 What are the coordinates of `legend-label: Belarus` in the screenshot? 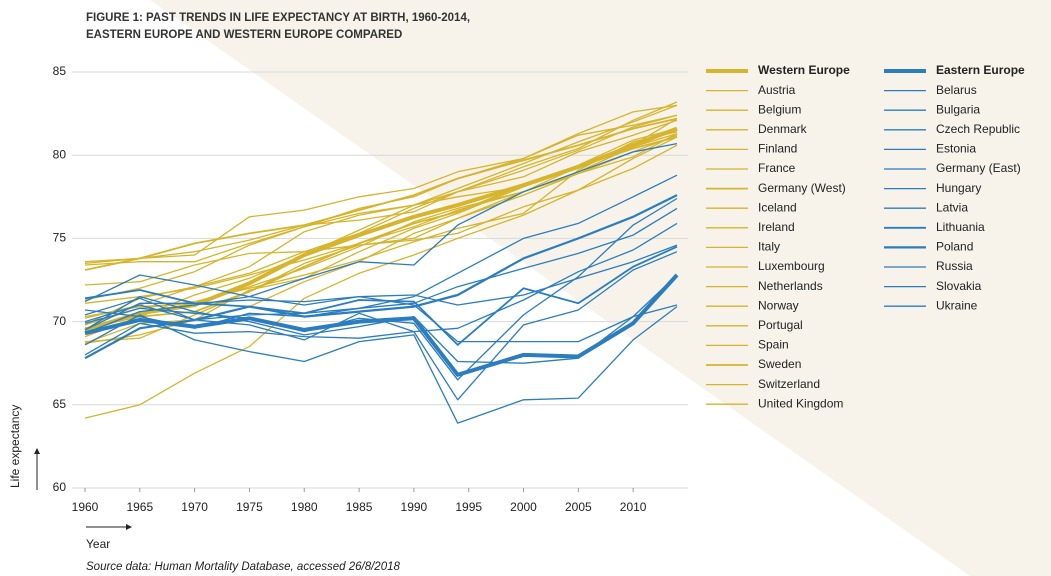 It's located at (956, 90).